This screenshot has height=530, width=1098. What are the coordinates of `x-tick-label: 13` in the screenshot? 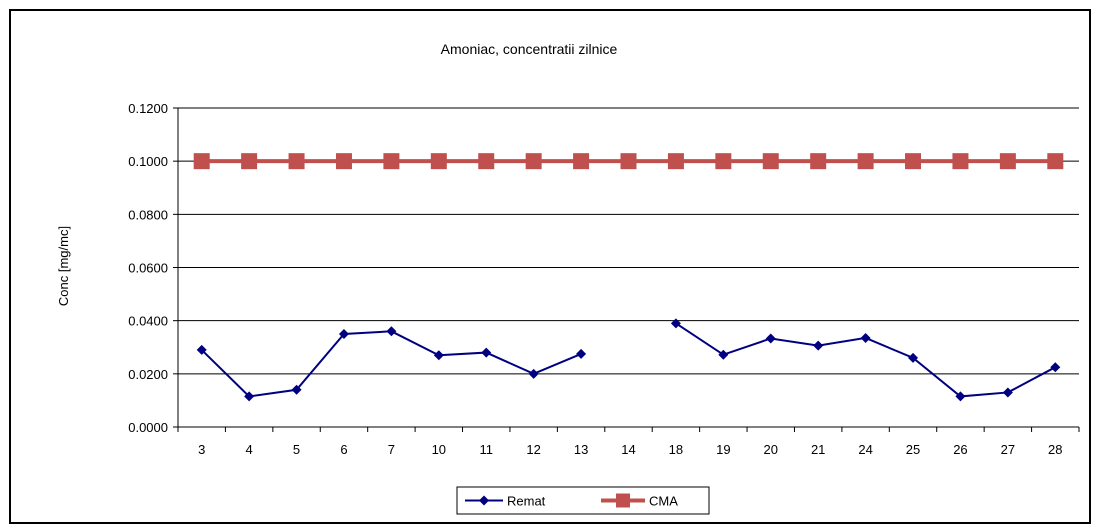 It's located at (581, 449).